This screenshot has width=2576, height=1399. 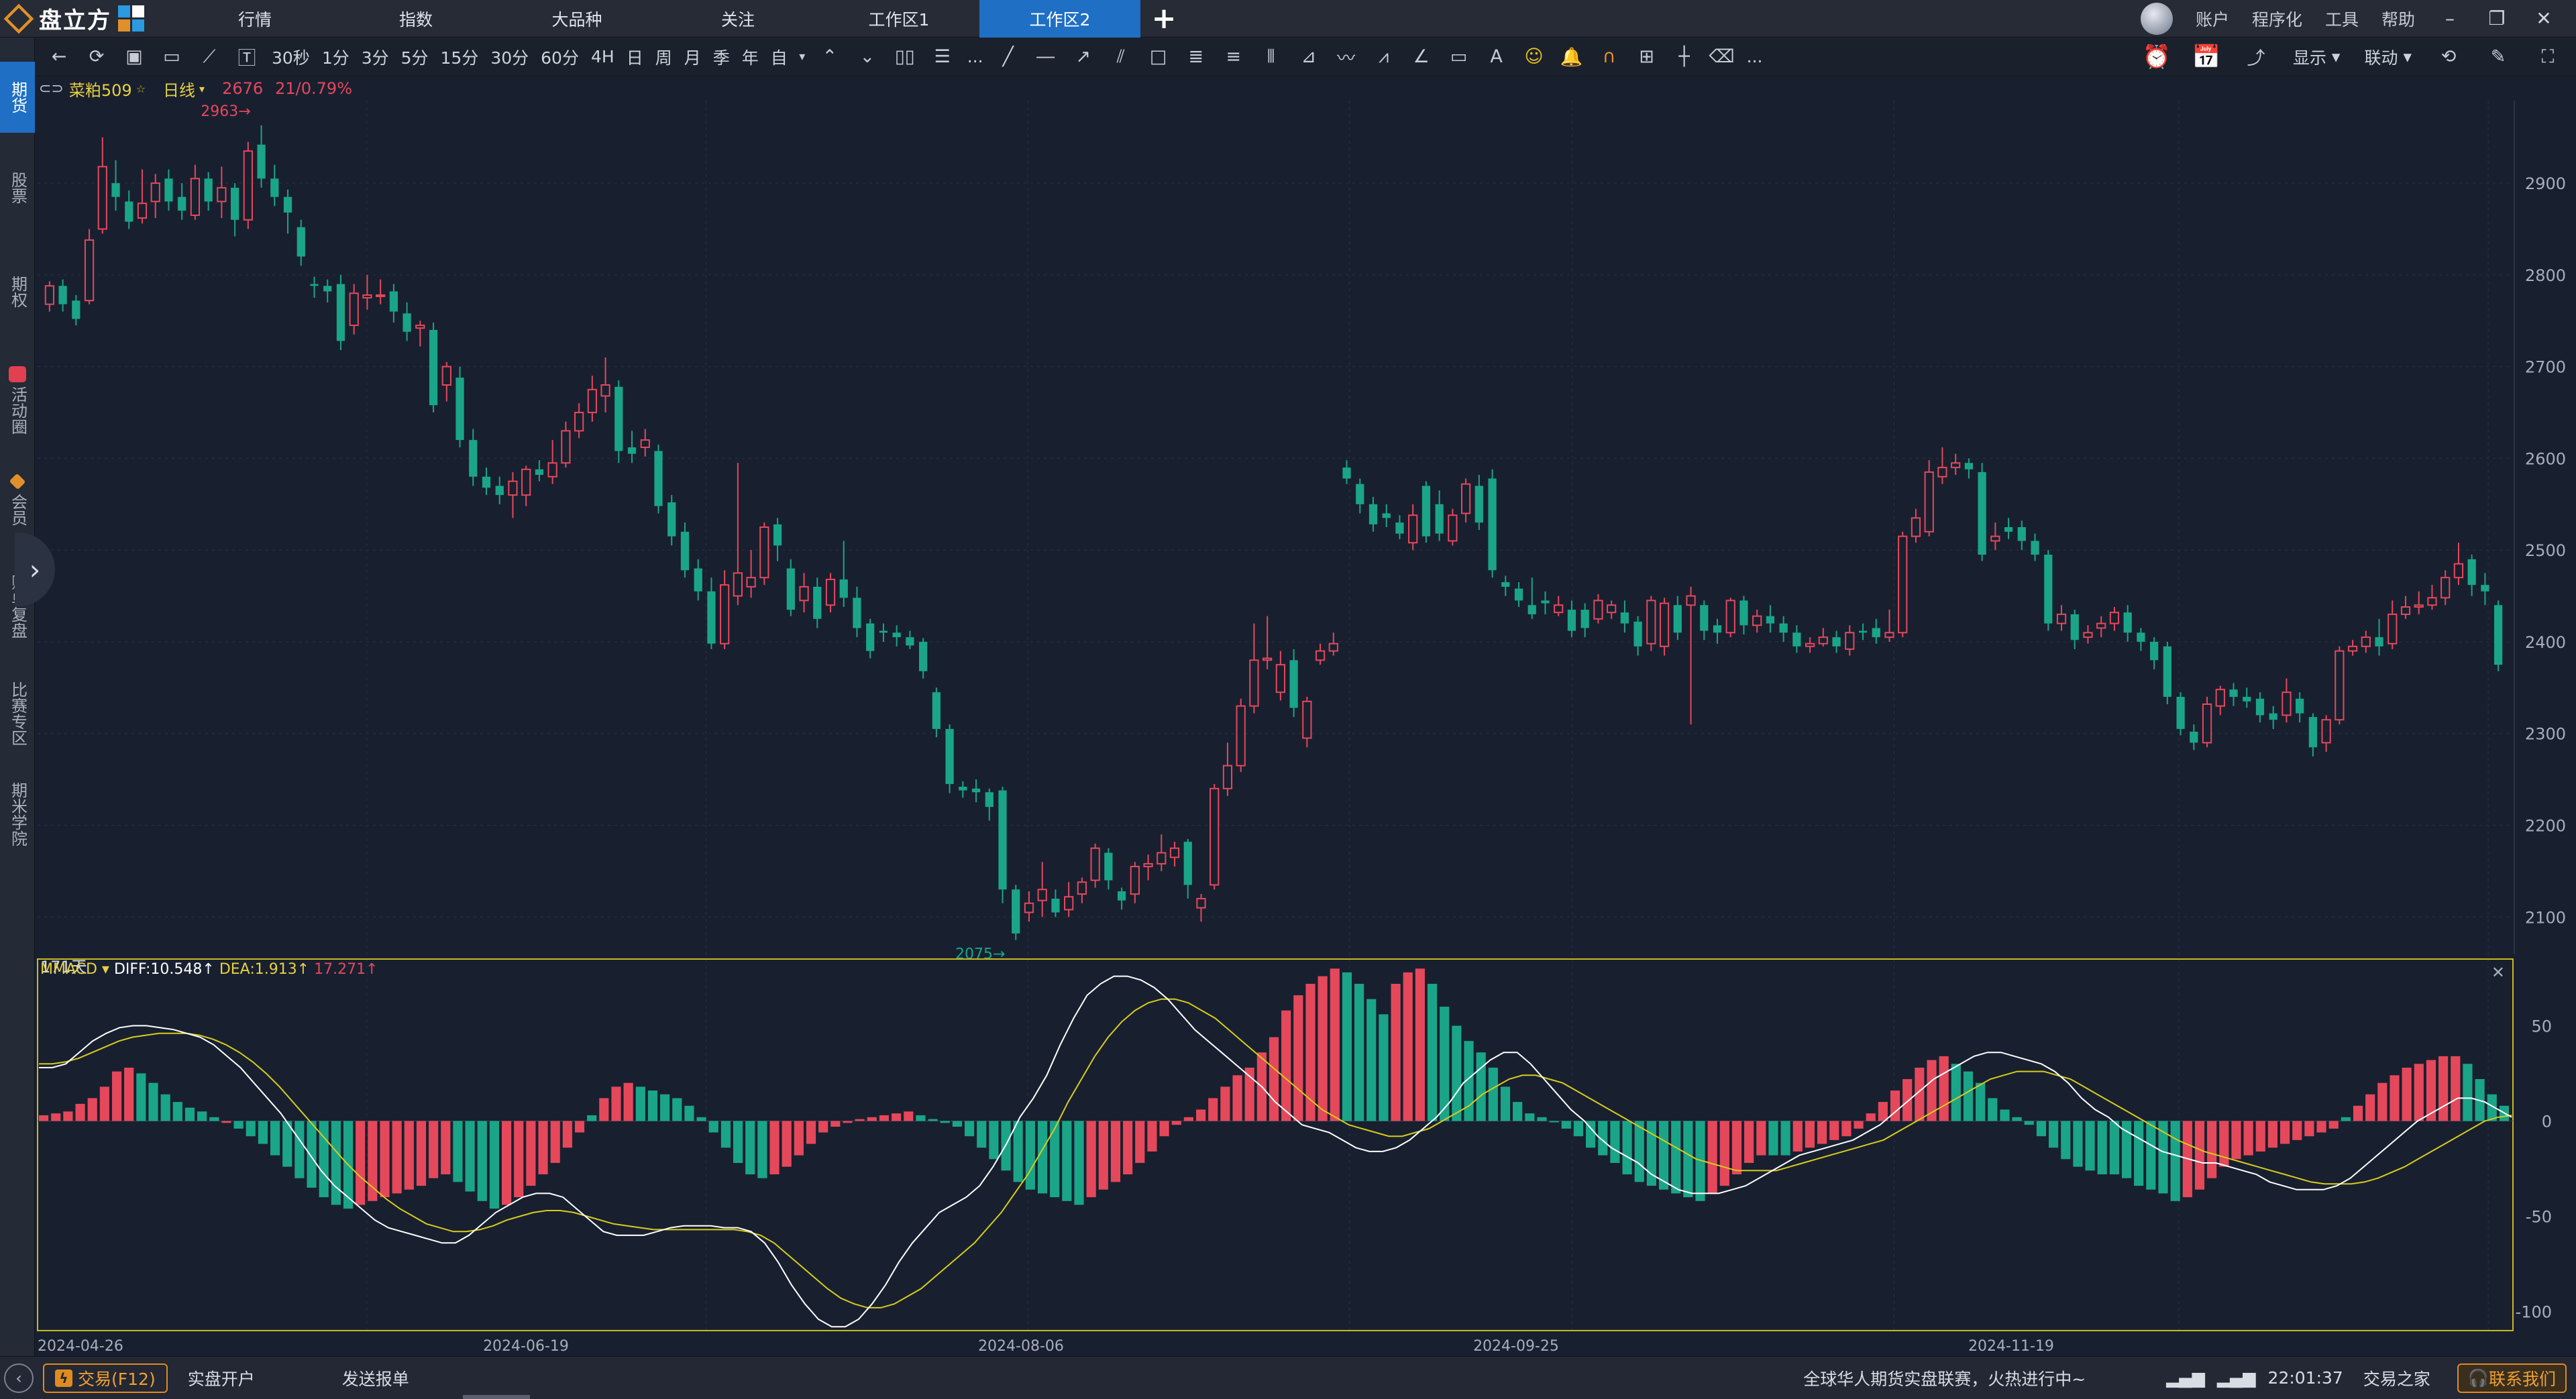 I want to click on draw-line-icon: ╱, so click(x=1008, y=56).